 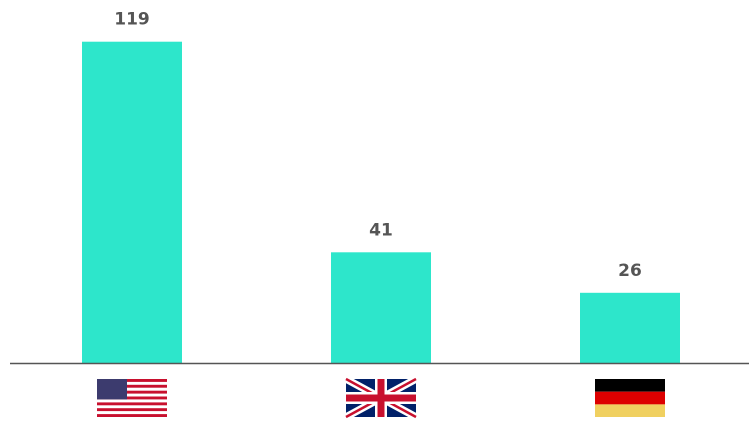 I want to click on flag-us, so click(x=132, y=398).